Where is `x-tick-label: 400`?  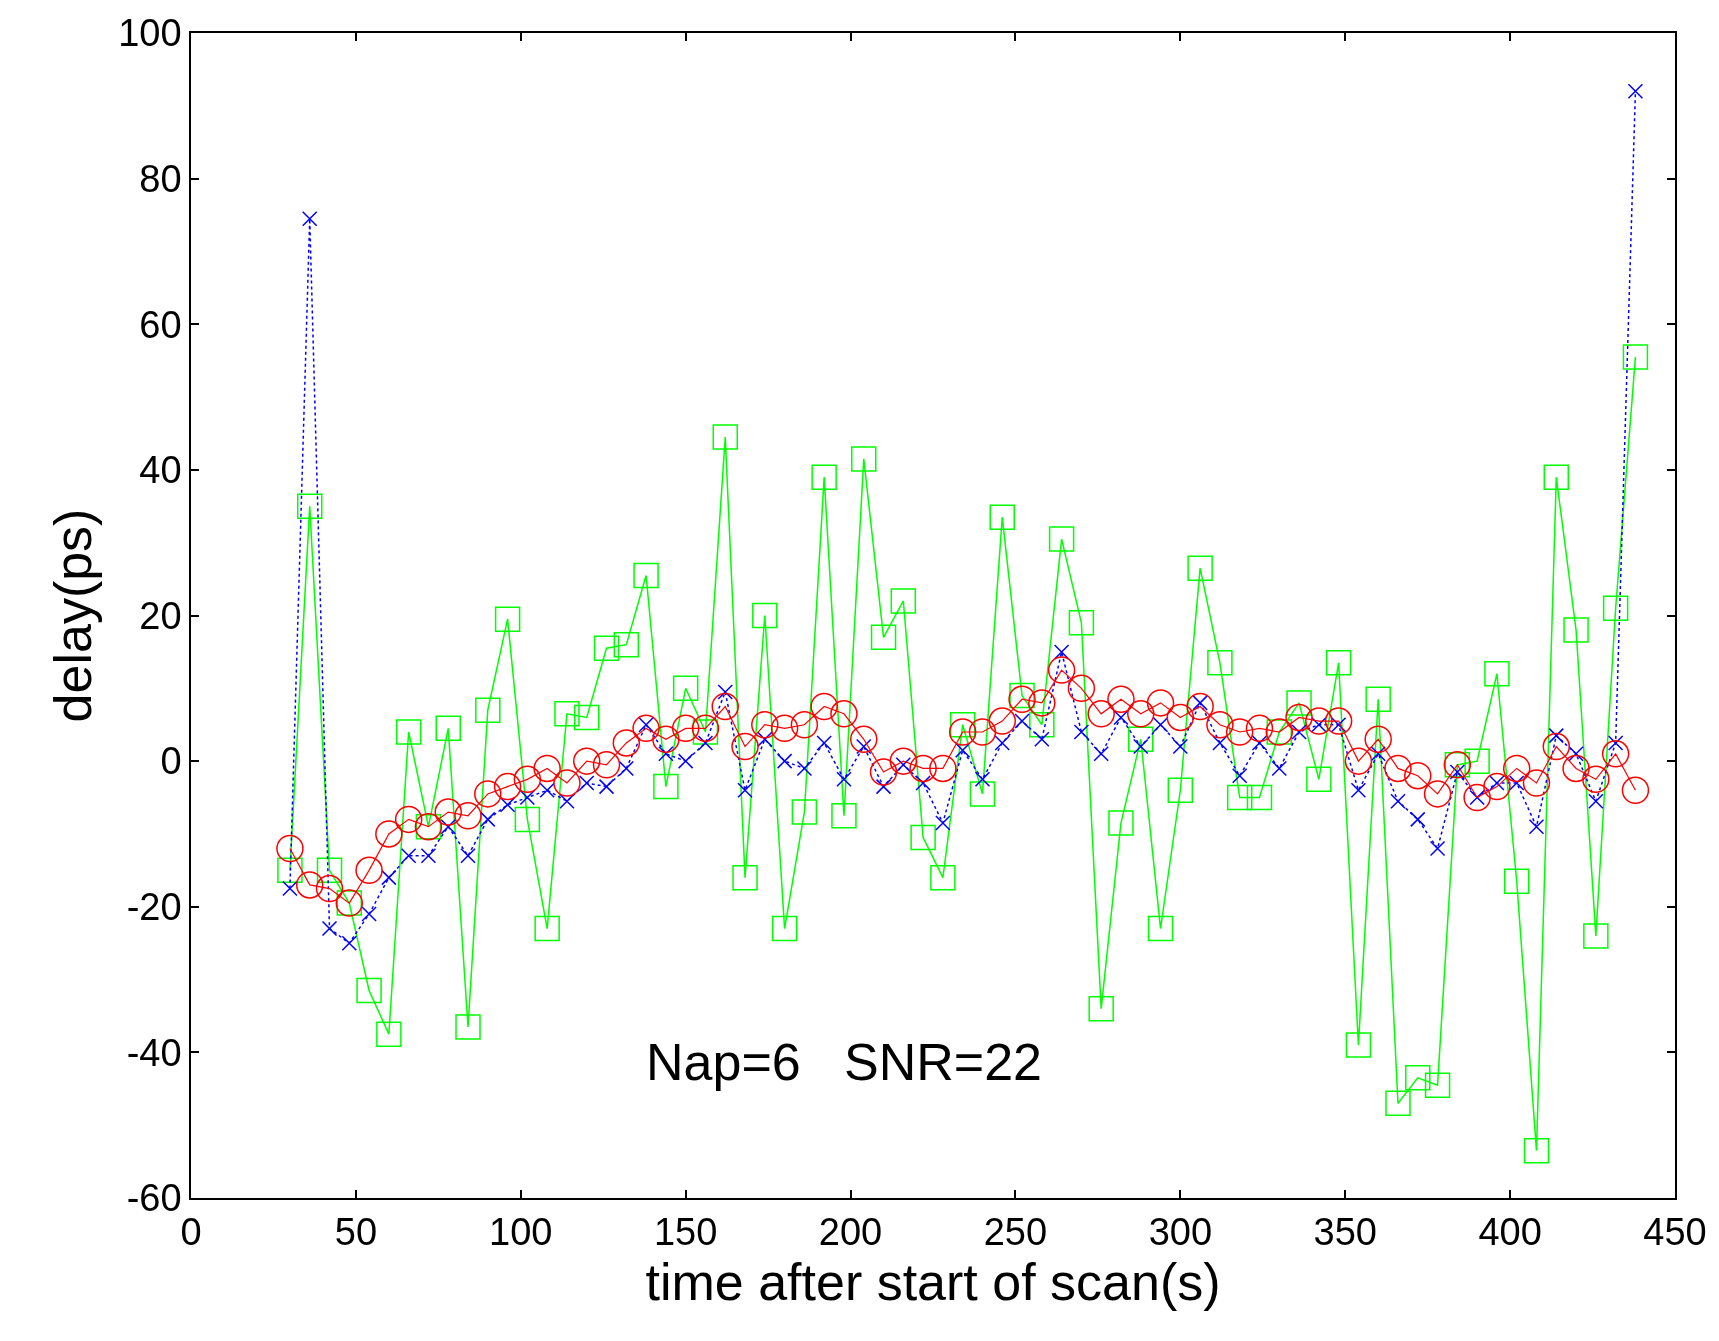
x-tick-label: 400 is located at coordinates (1510, 1232).